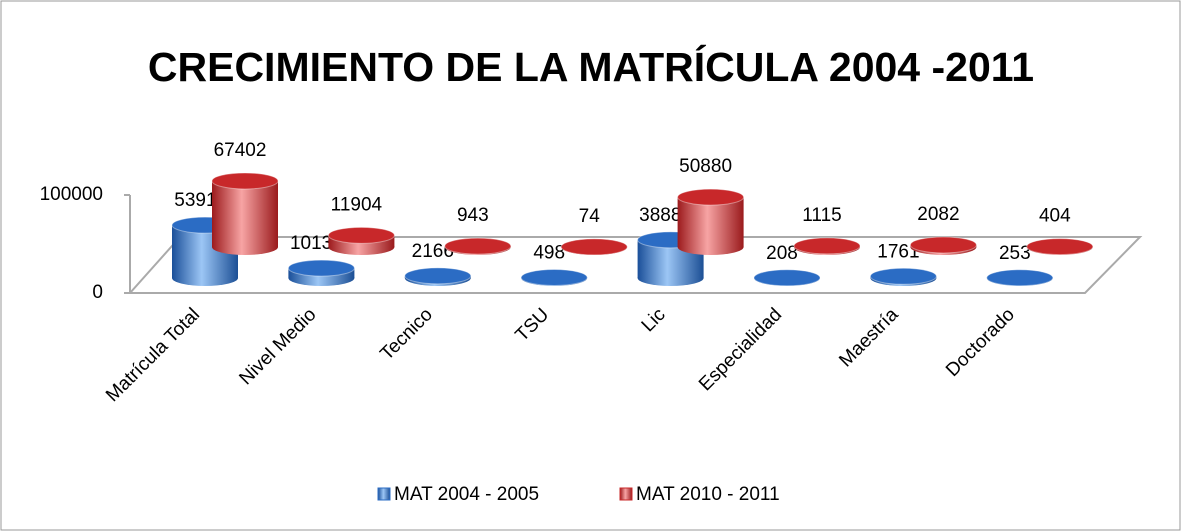 The width and height of the screenshot is (1182, 532). What do you see at coordinates (705, 166) in the screenshot?
I see `data-label: 50880` at bounding box center [705, 166].